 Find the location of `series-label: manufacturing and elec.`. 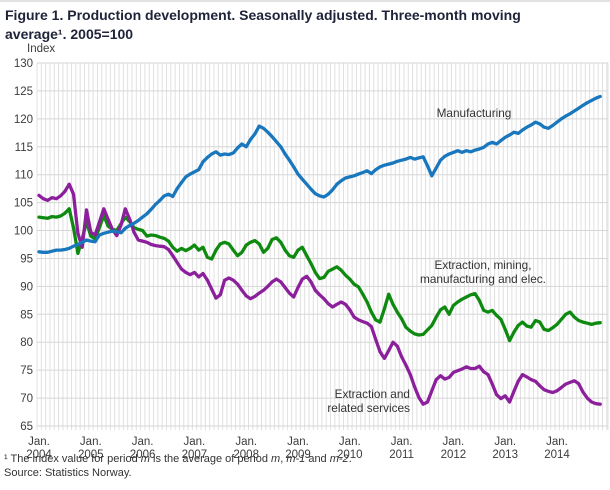

series-label: manufacturing and elec. is located at coordinates (483, 279).